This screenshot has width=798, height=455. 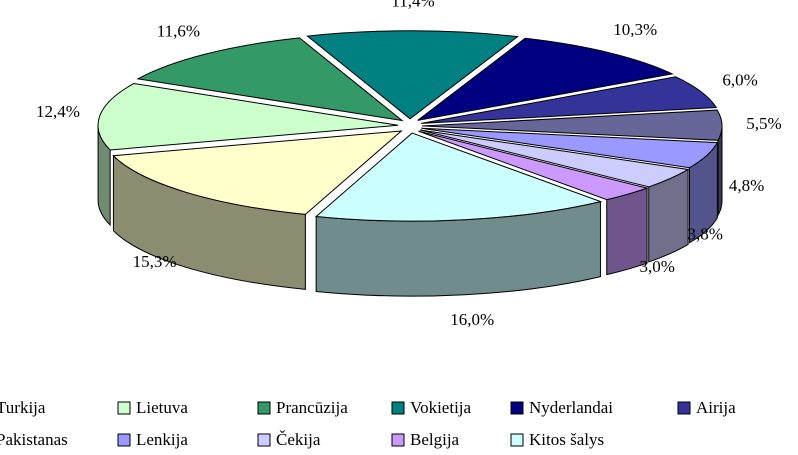 I want to click on legend-label: Čekija, so click(x=298, y=439).